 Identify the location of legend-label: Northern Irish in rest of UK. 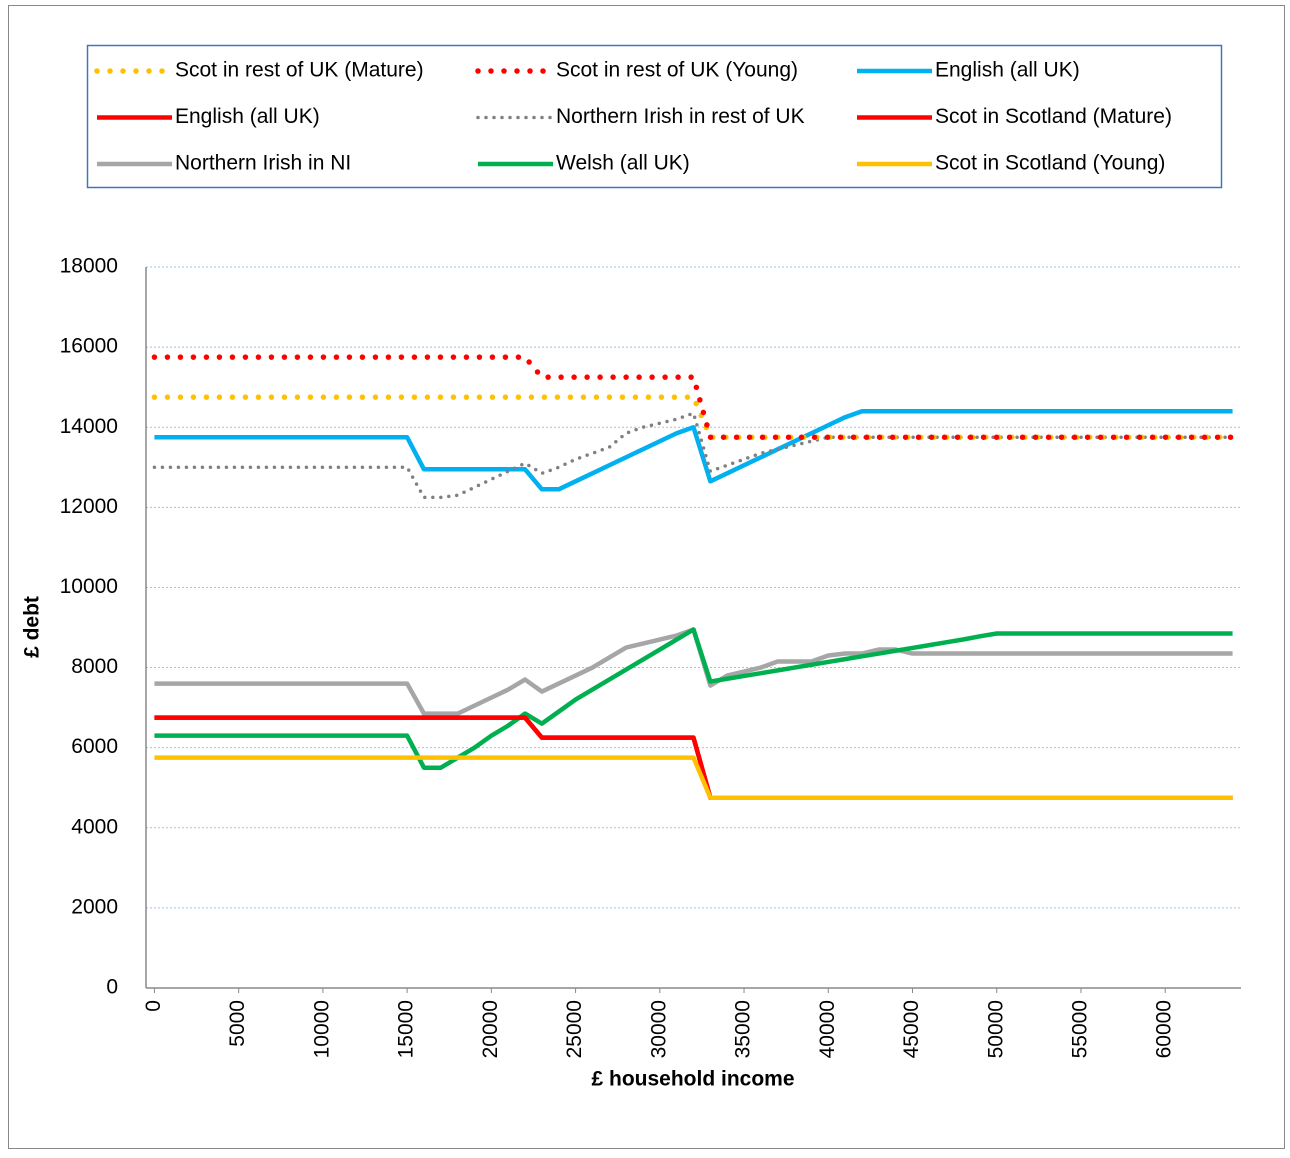
(680, 116).